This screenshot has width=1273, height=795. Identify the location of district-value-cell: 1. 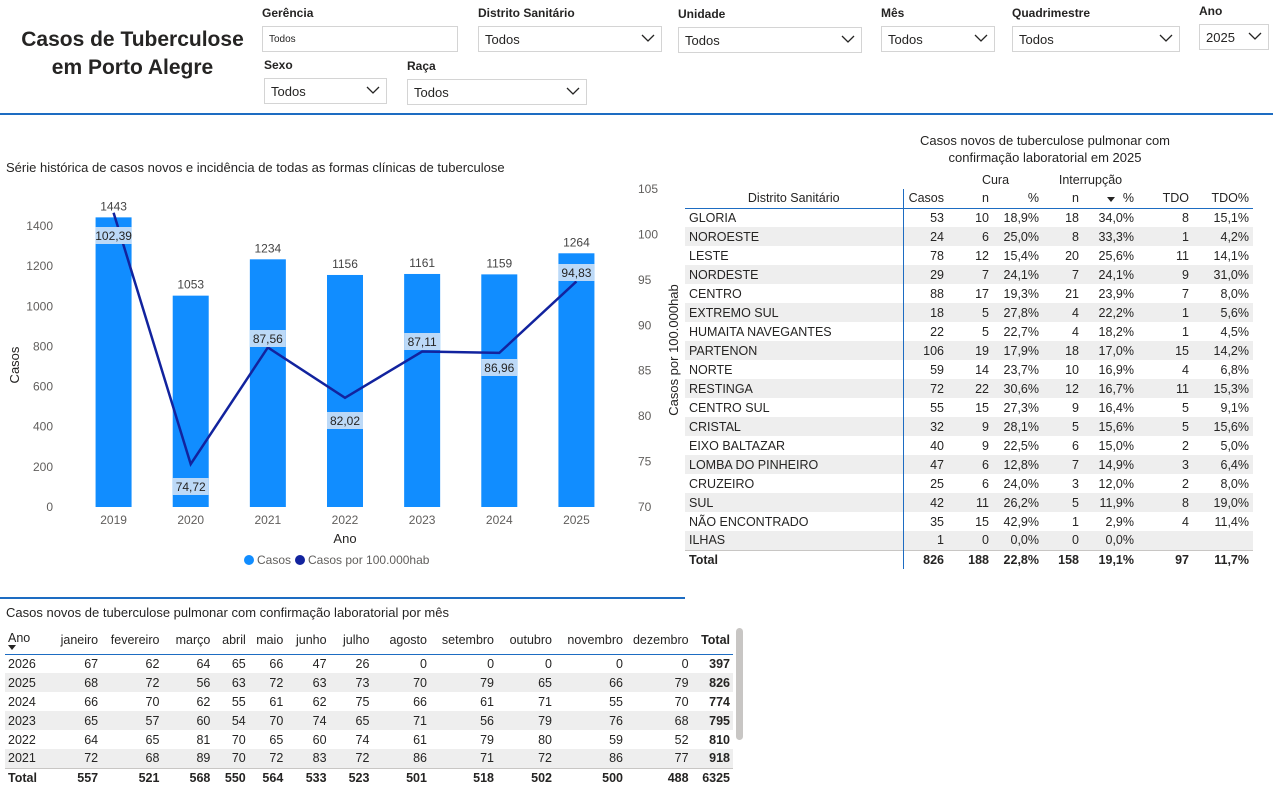
(1165, 312).